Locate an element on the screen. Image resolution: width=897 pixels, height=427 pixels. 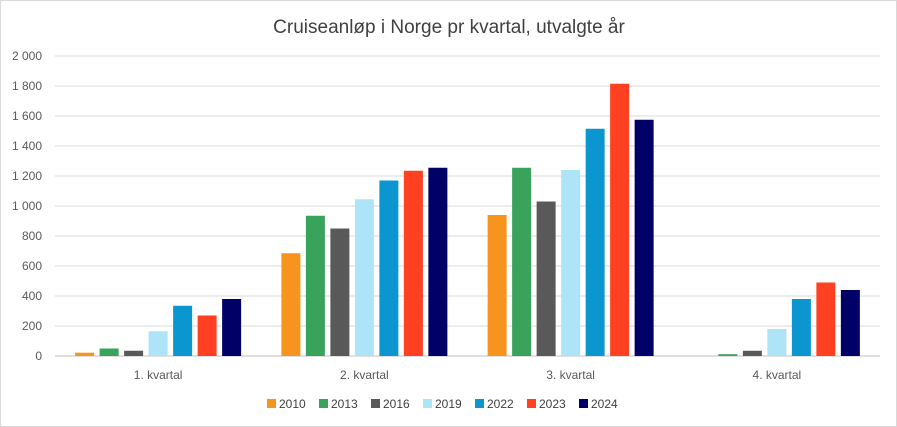
bar-2013-q4 is located at coordinates (728, 355).